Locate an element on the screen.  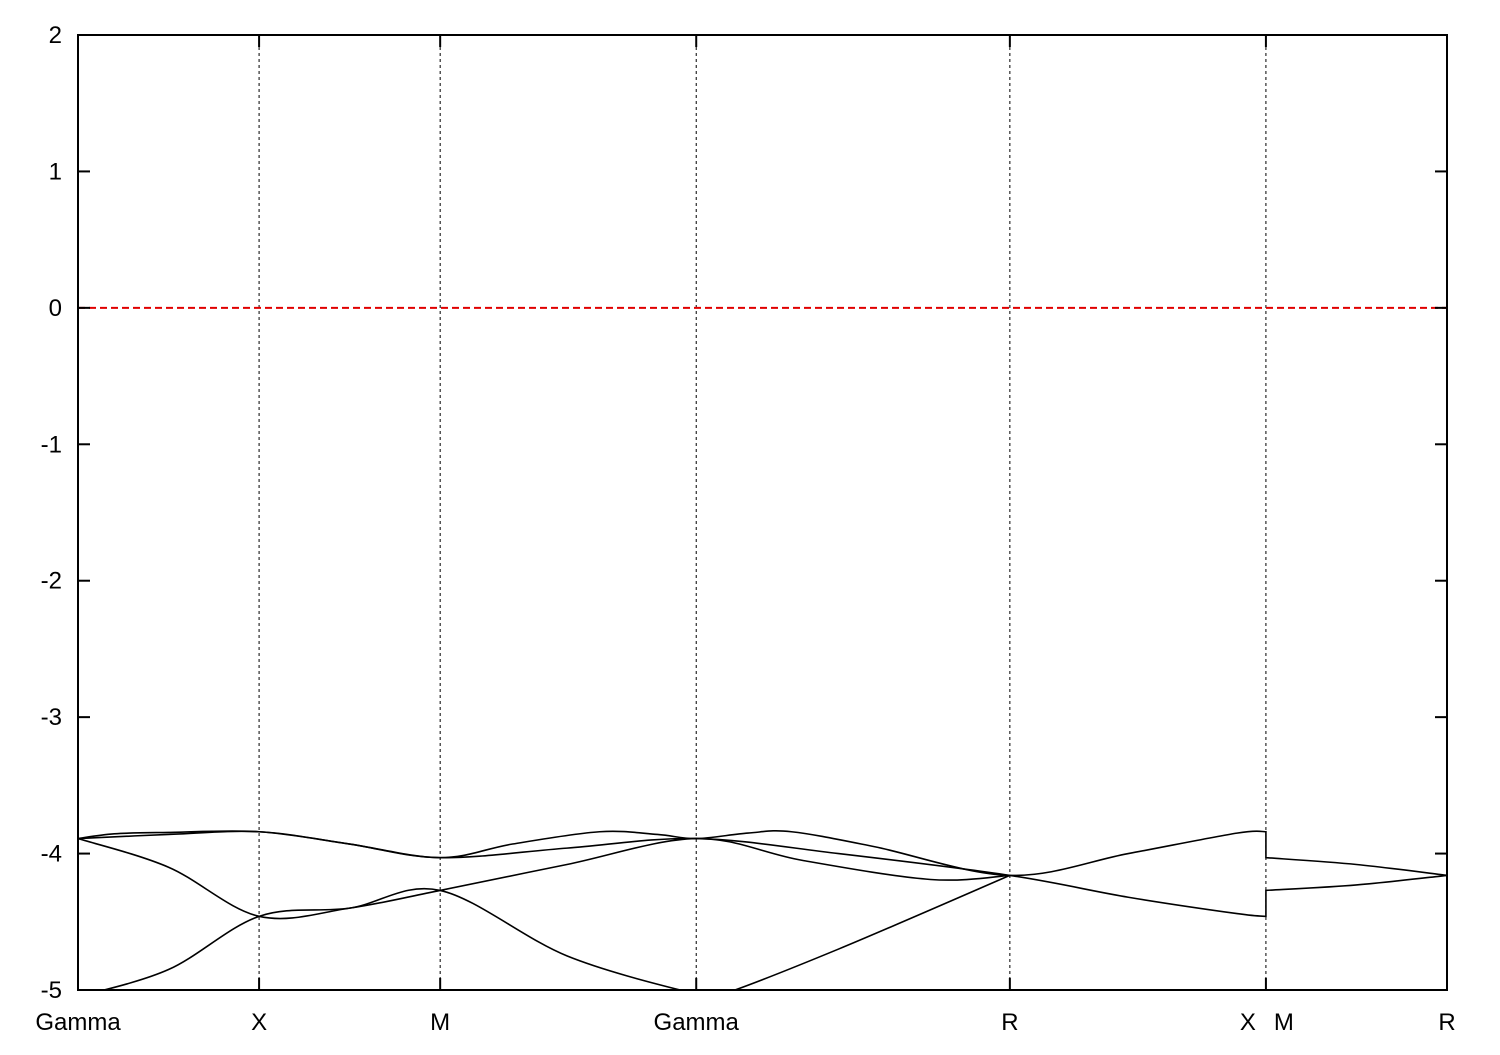
y-tick-label: -1 is located at coordinates (51, 444).